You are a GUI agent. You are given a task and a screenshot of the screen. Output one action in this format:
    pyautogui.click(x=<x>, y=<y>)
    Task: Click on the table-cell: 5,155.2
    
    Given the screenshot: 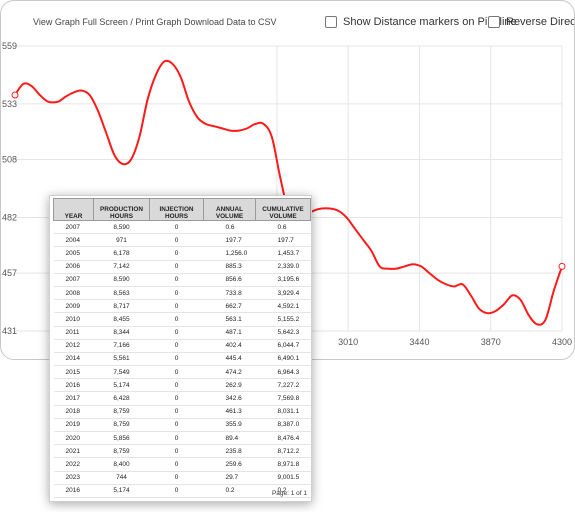 What is the action you would take?
    pyautogui.click(x=283, y=319)
    